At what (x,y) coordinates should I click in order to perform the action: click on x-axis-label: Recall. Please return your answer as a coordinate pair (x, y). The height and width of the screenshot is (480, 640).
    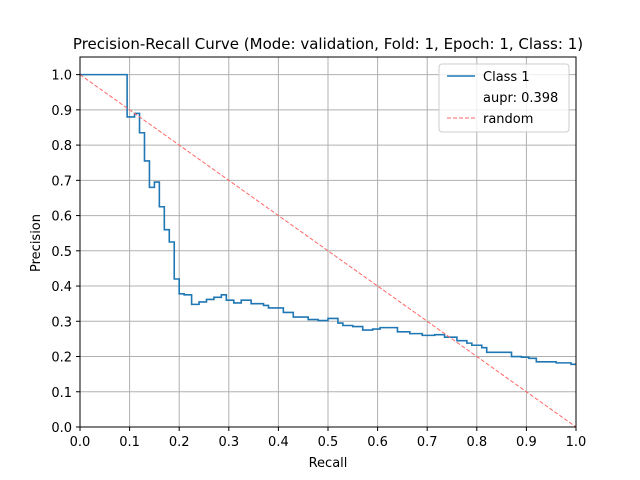
    Looking at the image, I should click on (328, 463).